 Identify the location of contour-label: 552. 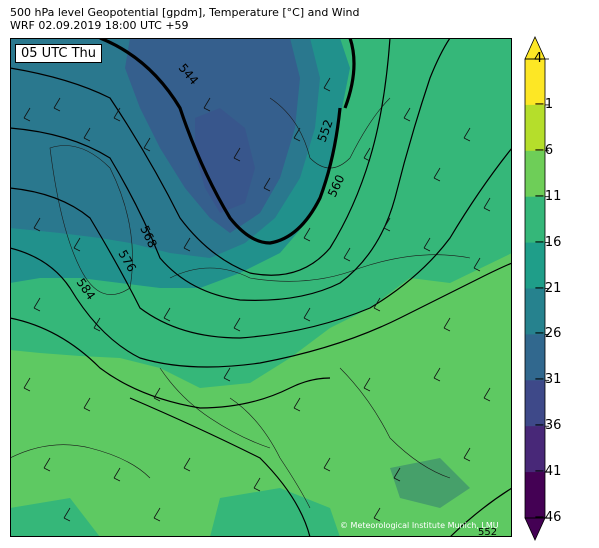
(487, 532).